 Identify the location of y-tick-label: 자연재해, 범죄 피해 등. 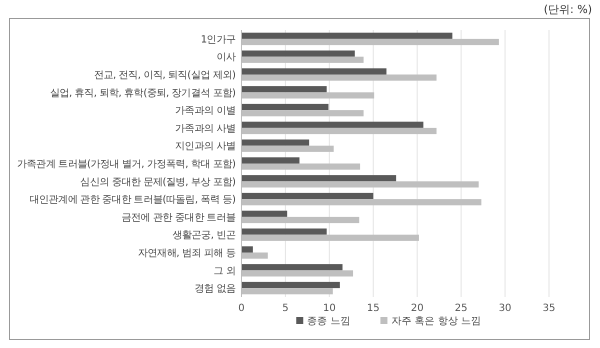
(187, 253).